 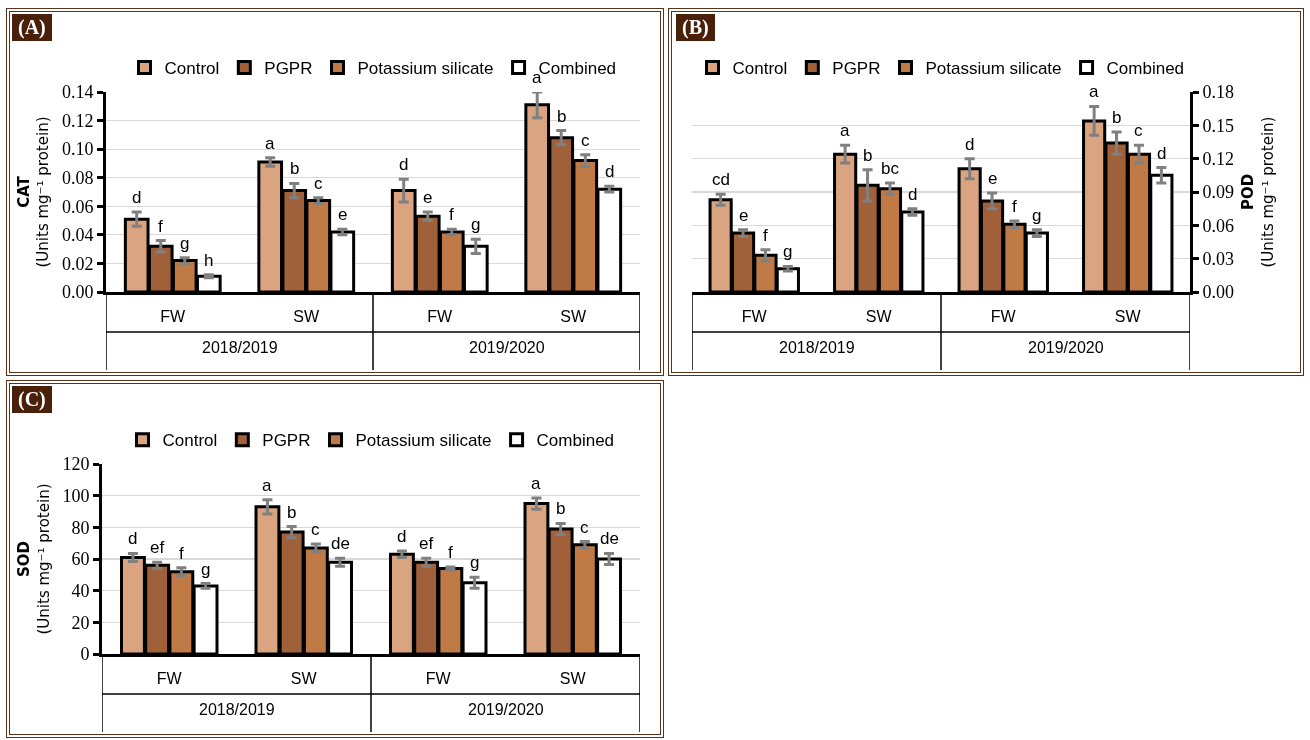 What do you see at coordinates (721, 179) in the screenshot?
I see `data-label: cd` at bounding box center [721, 179].